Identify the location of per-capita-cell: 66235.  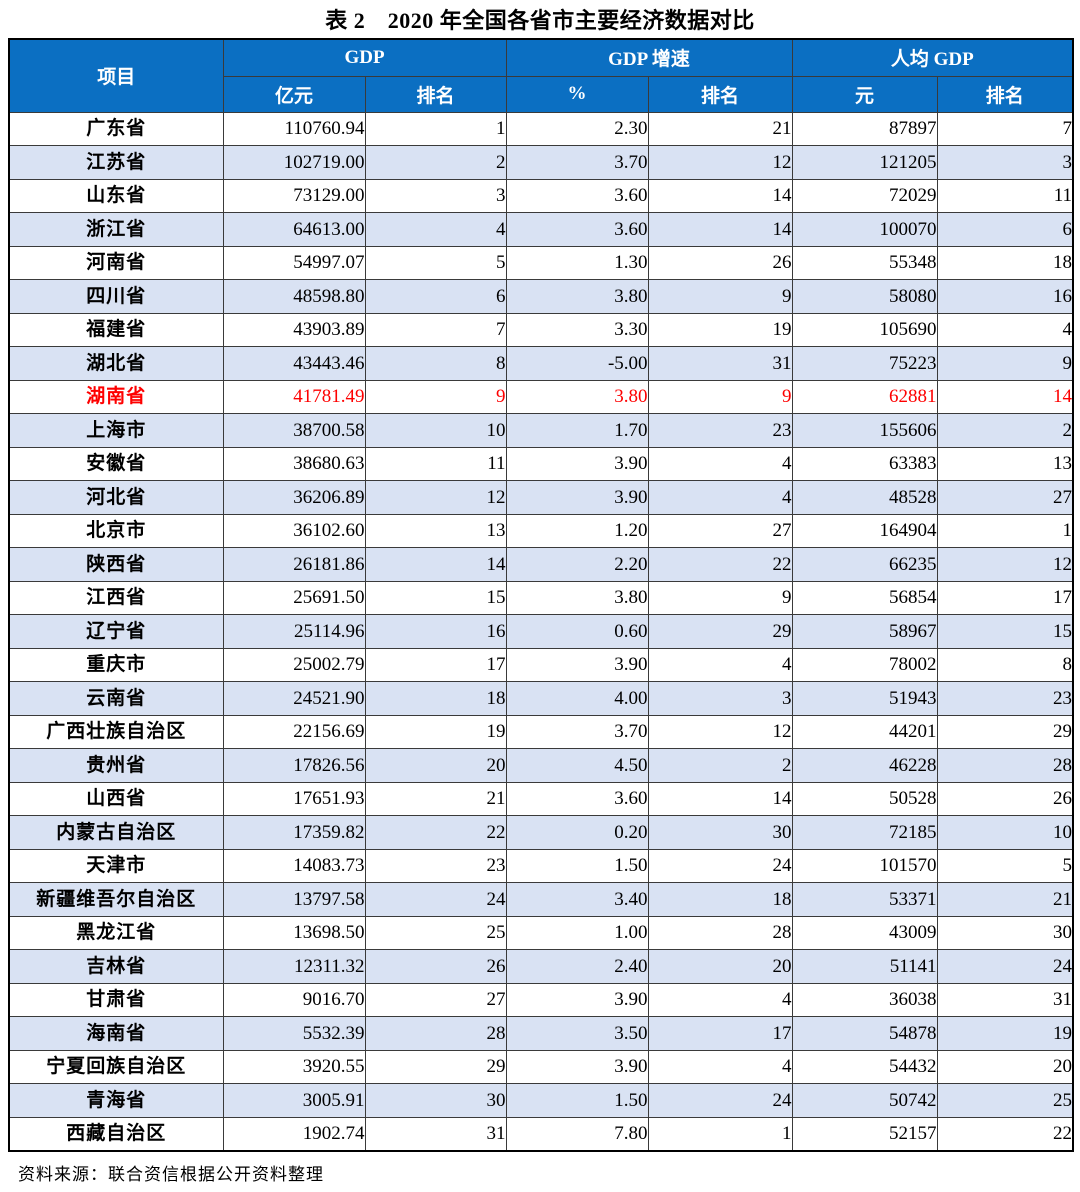
(864, 564).